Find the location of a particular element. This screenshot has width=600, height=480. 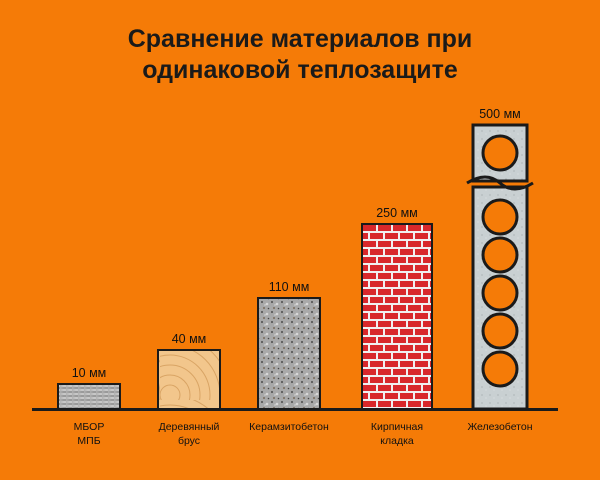

value-label: 40 мм is located at coordinates (189, 339).